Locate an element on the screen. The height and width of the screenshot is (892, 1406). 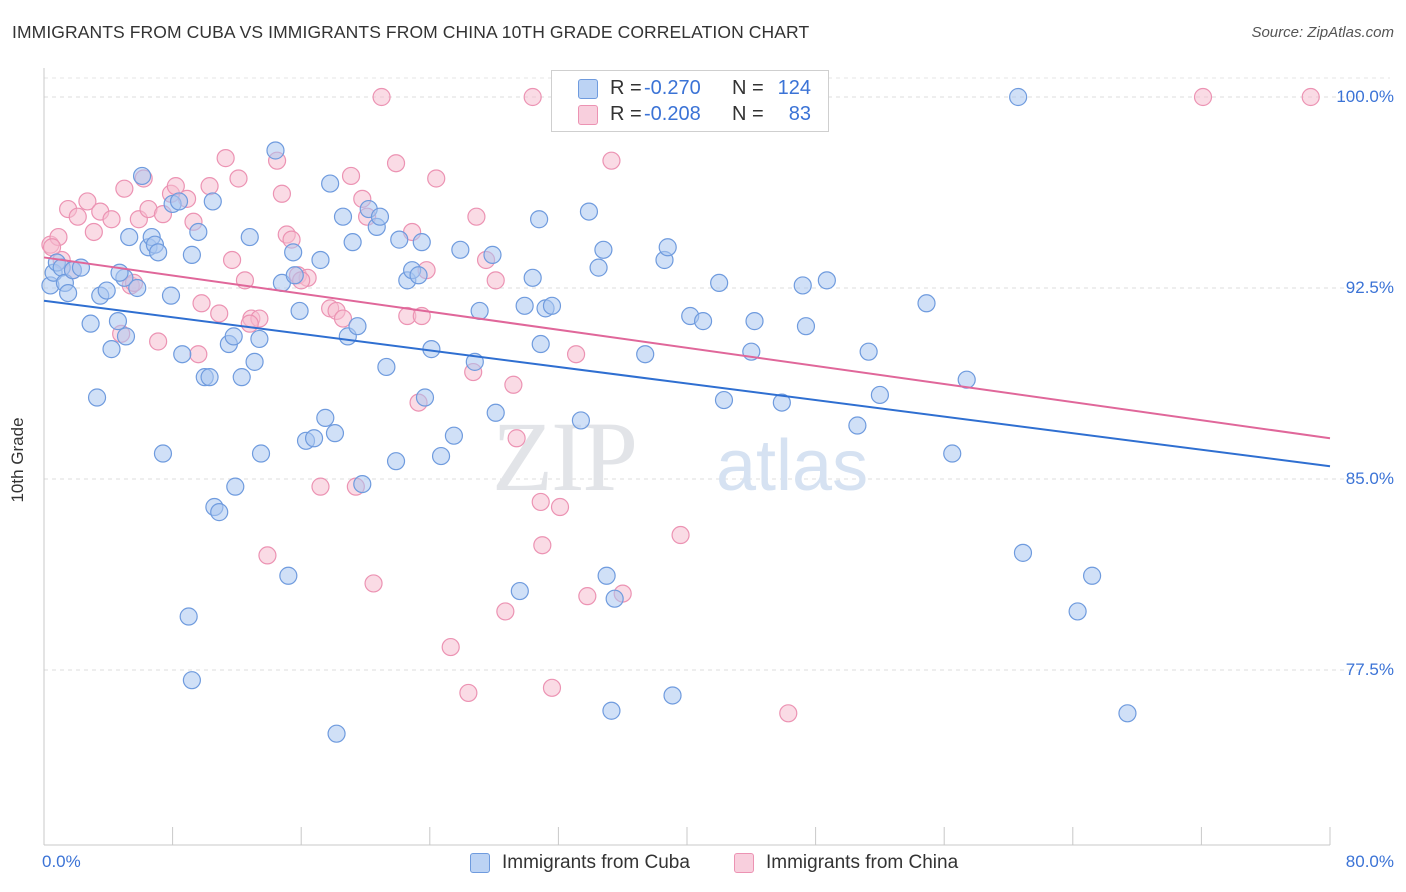
y-tick-label: 92.5% is located at coordinates (1369, 287).